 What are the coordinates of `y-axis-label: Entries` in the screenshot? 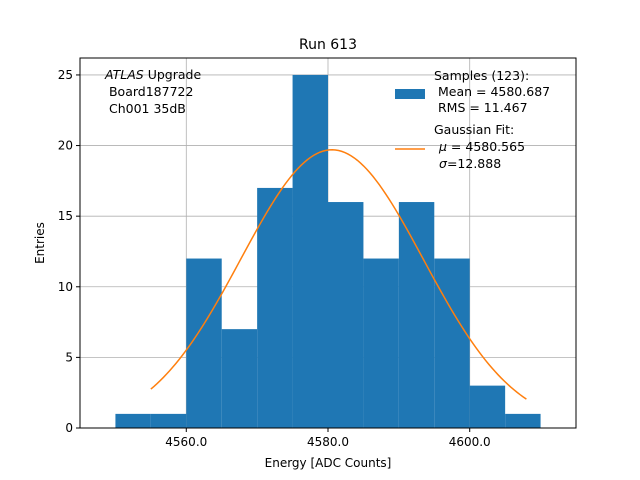 It's located at (40, 243).